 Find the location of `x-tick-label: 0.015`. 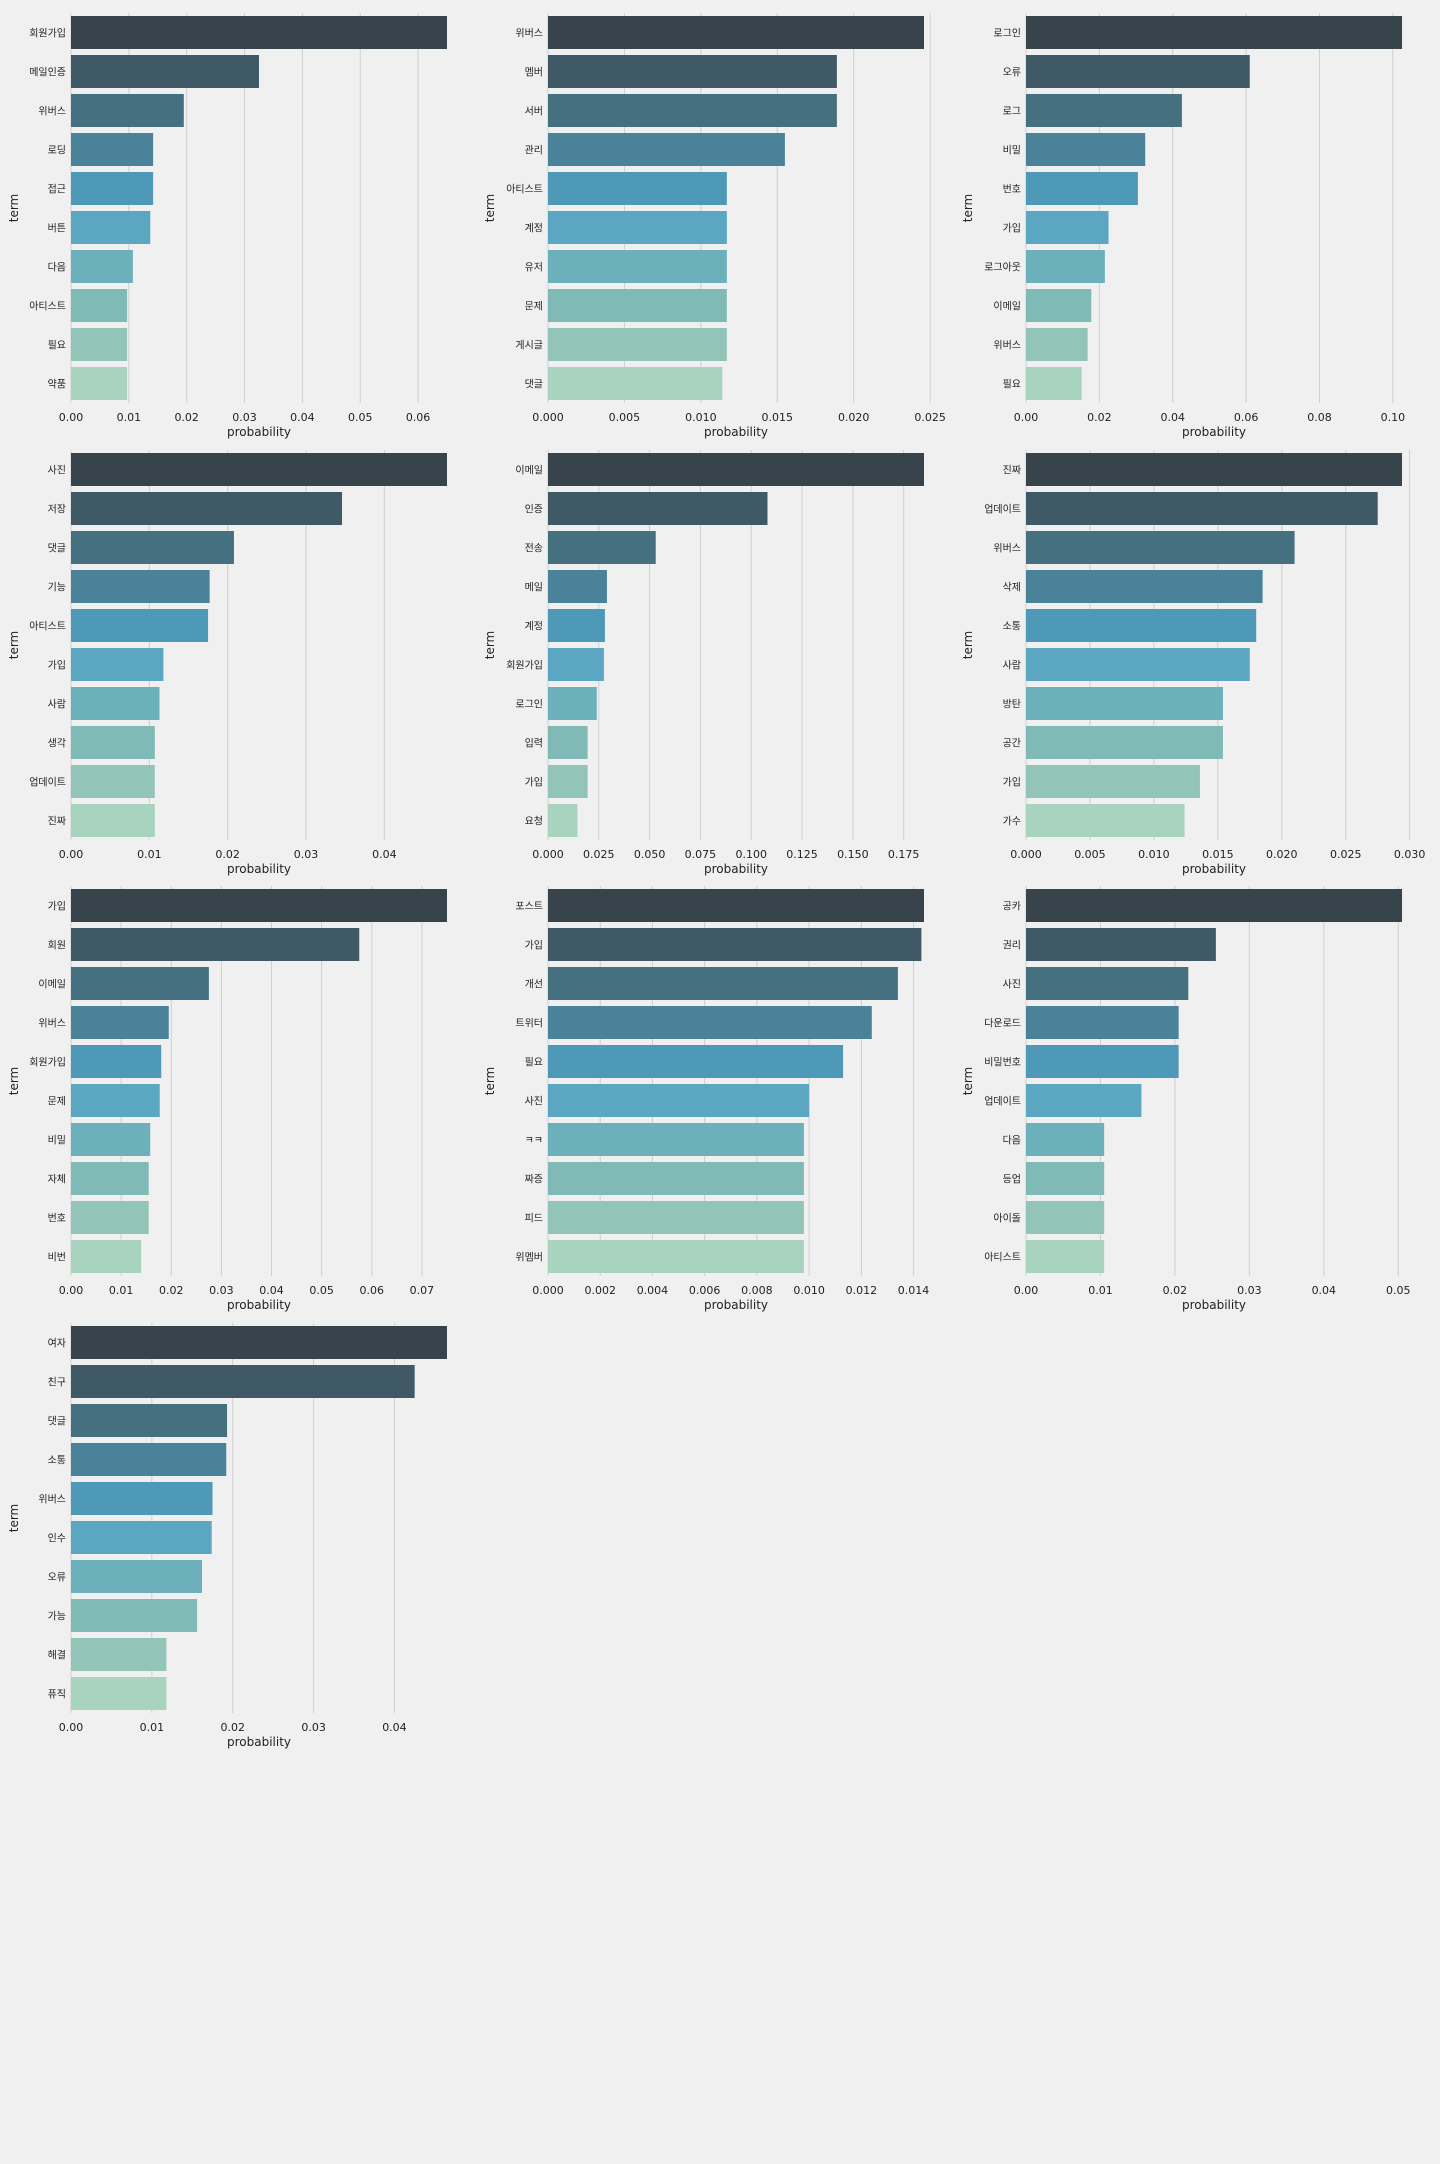

x-tick-label: 0.015 is located at coordinates (778, 417).